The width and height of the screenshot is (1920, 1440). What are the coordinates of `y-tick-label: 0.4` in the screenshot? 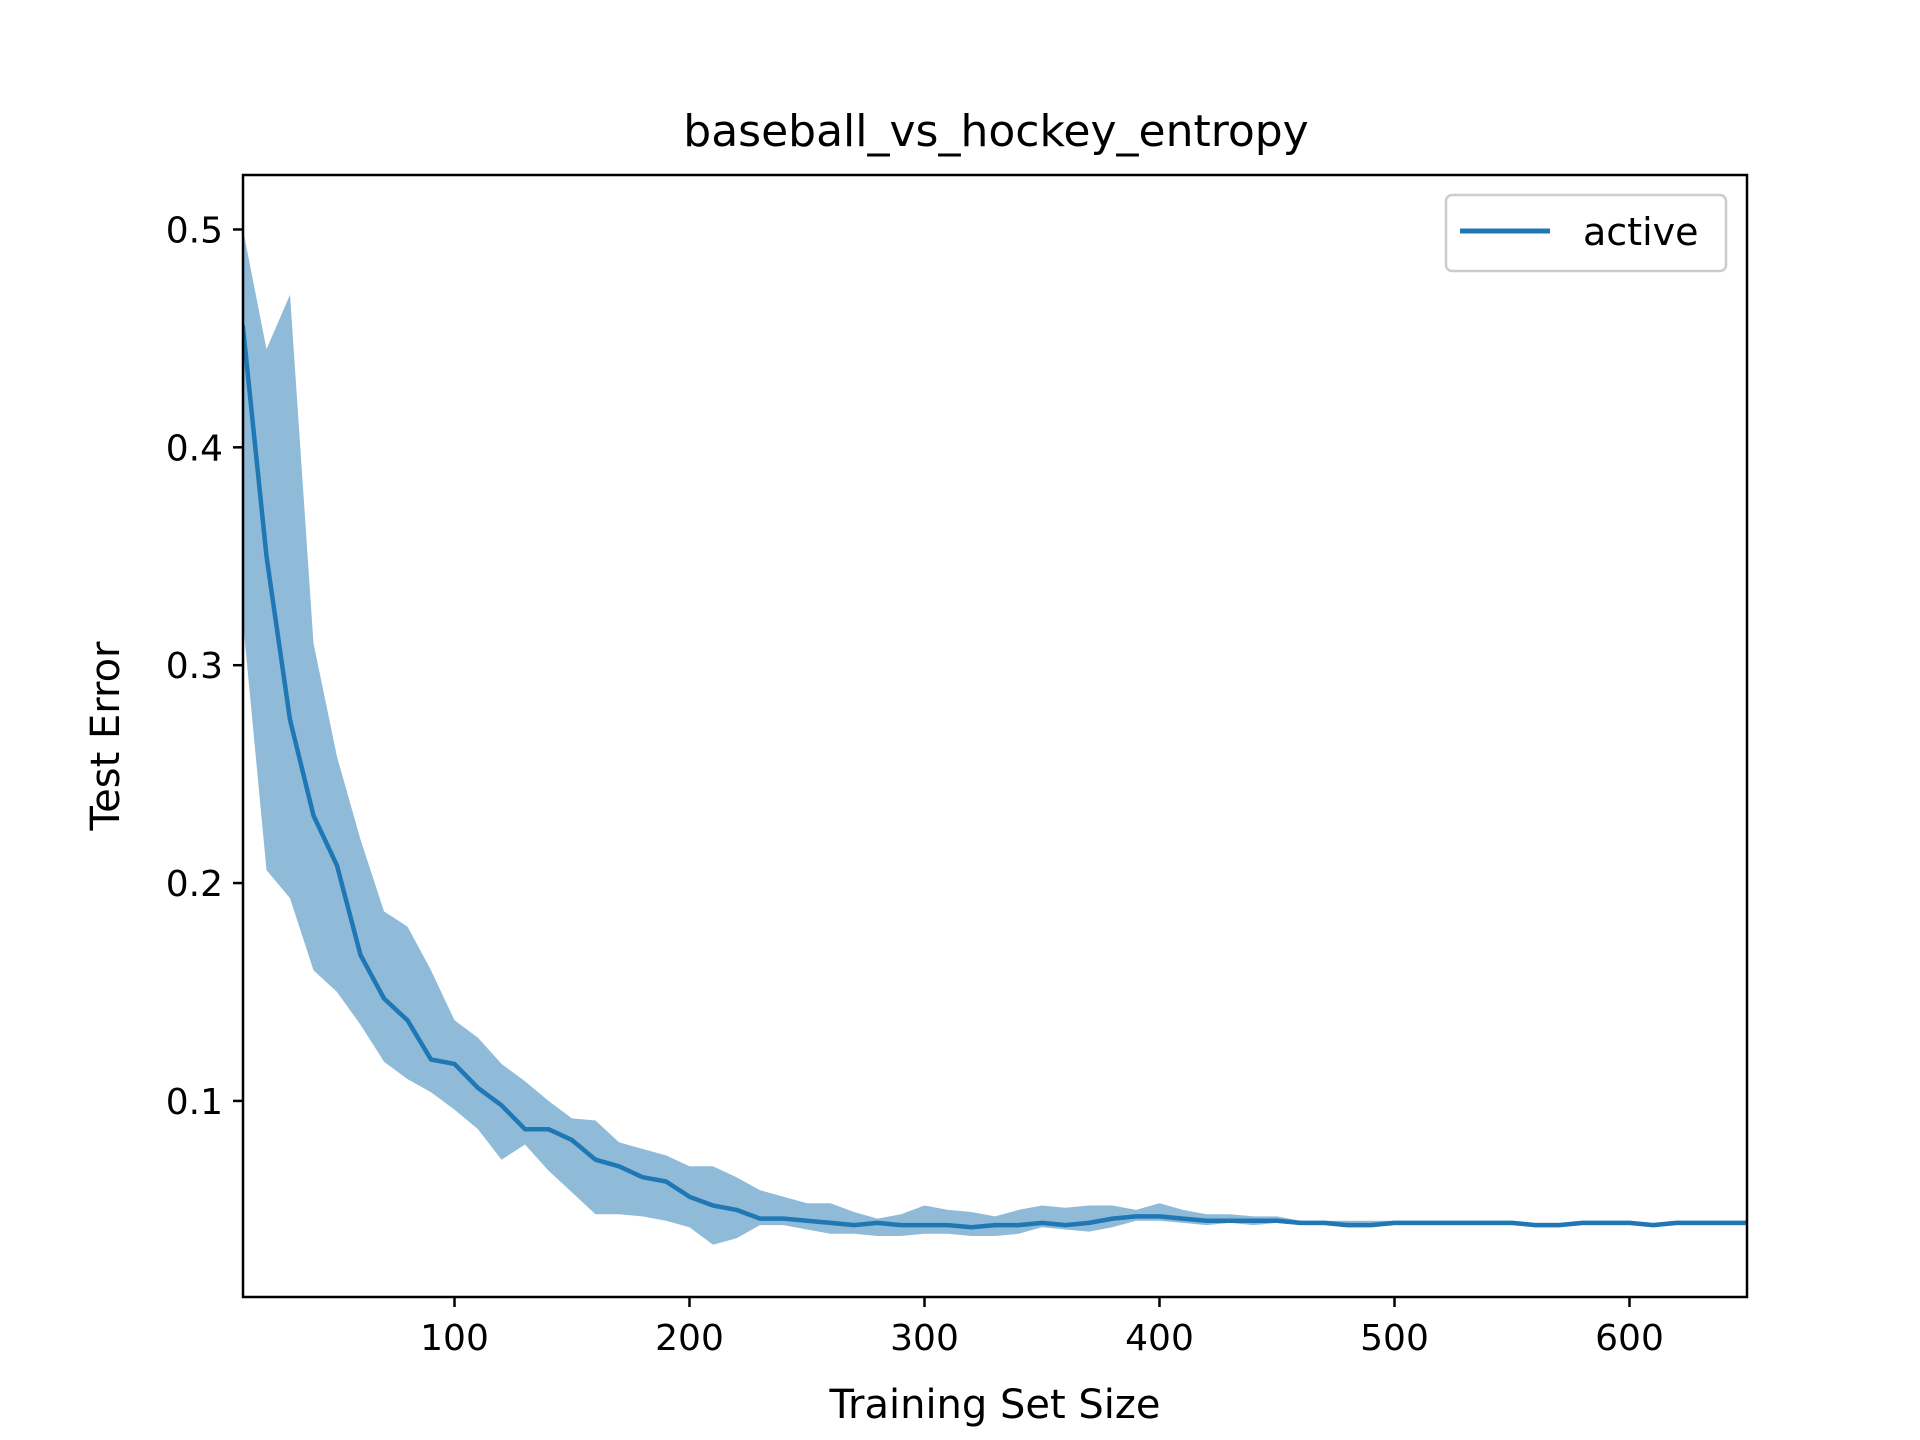 It's located at (194, 448).